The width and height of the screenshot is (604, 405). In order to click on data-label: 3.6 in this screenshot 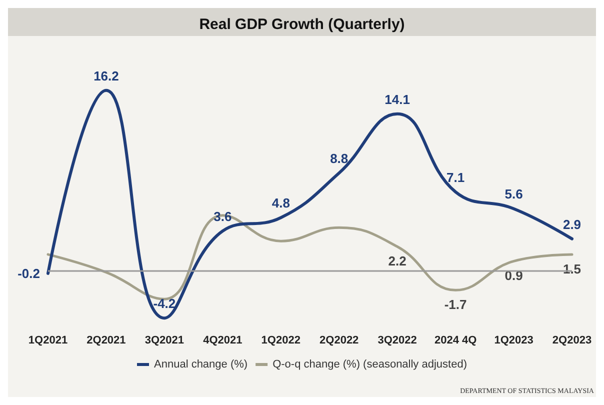, I will do `click(223, 216)`.